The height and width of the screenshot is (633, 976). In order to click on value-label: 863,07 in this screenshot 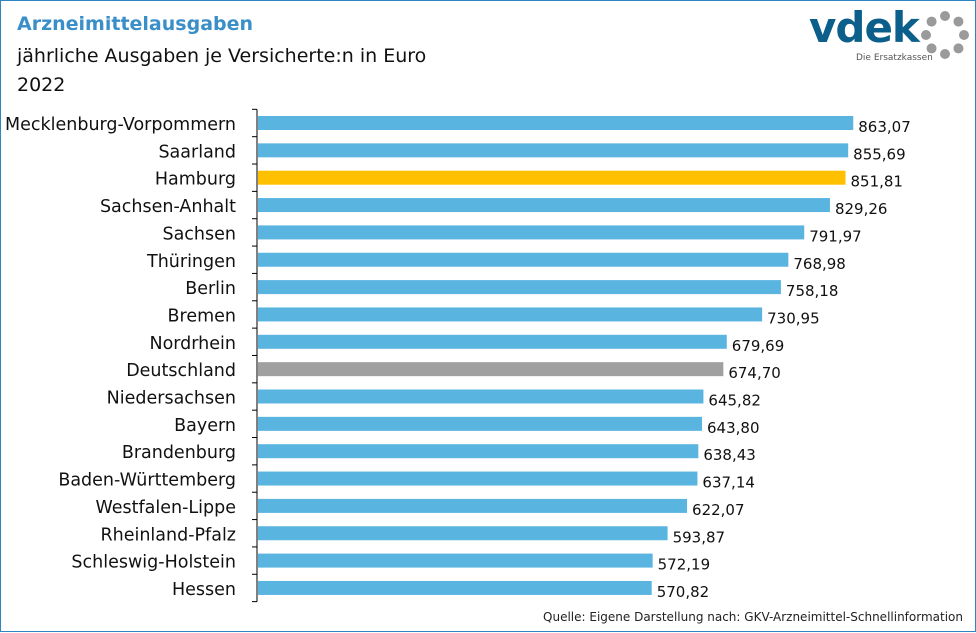, I will do `click(884, 127)`.